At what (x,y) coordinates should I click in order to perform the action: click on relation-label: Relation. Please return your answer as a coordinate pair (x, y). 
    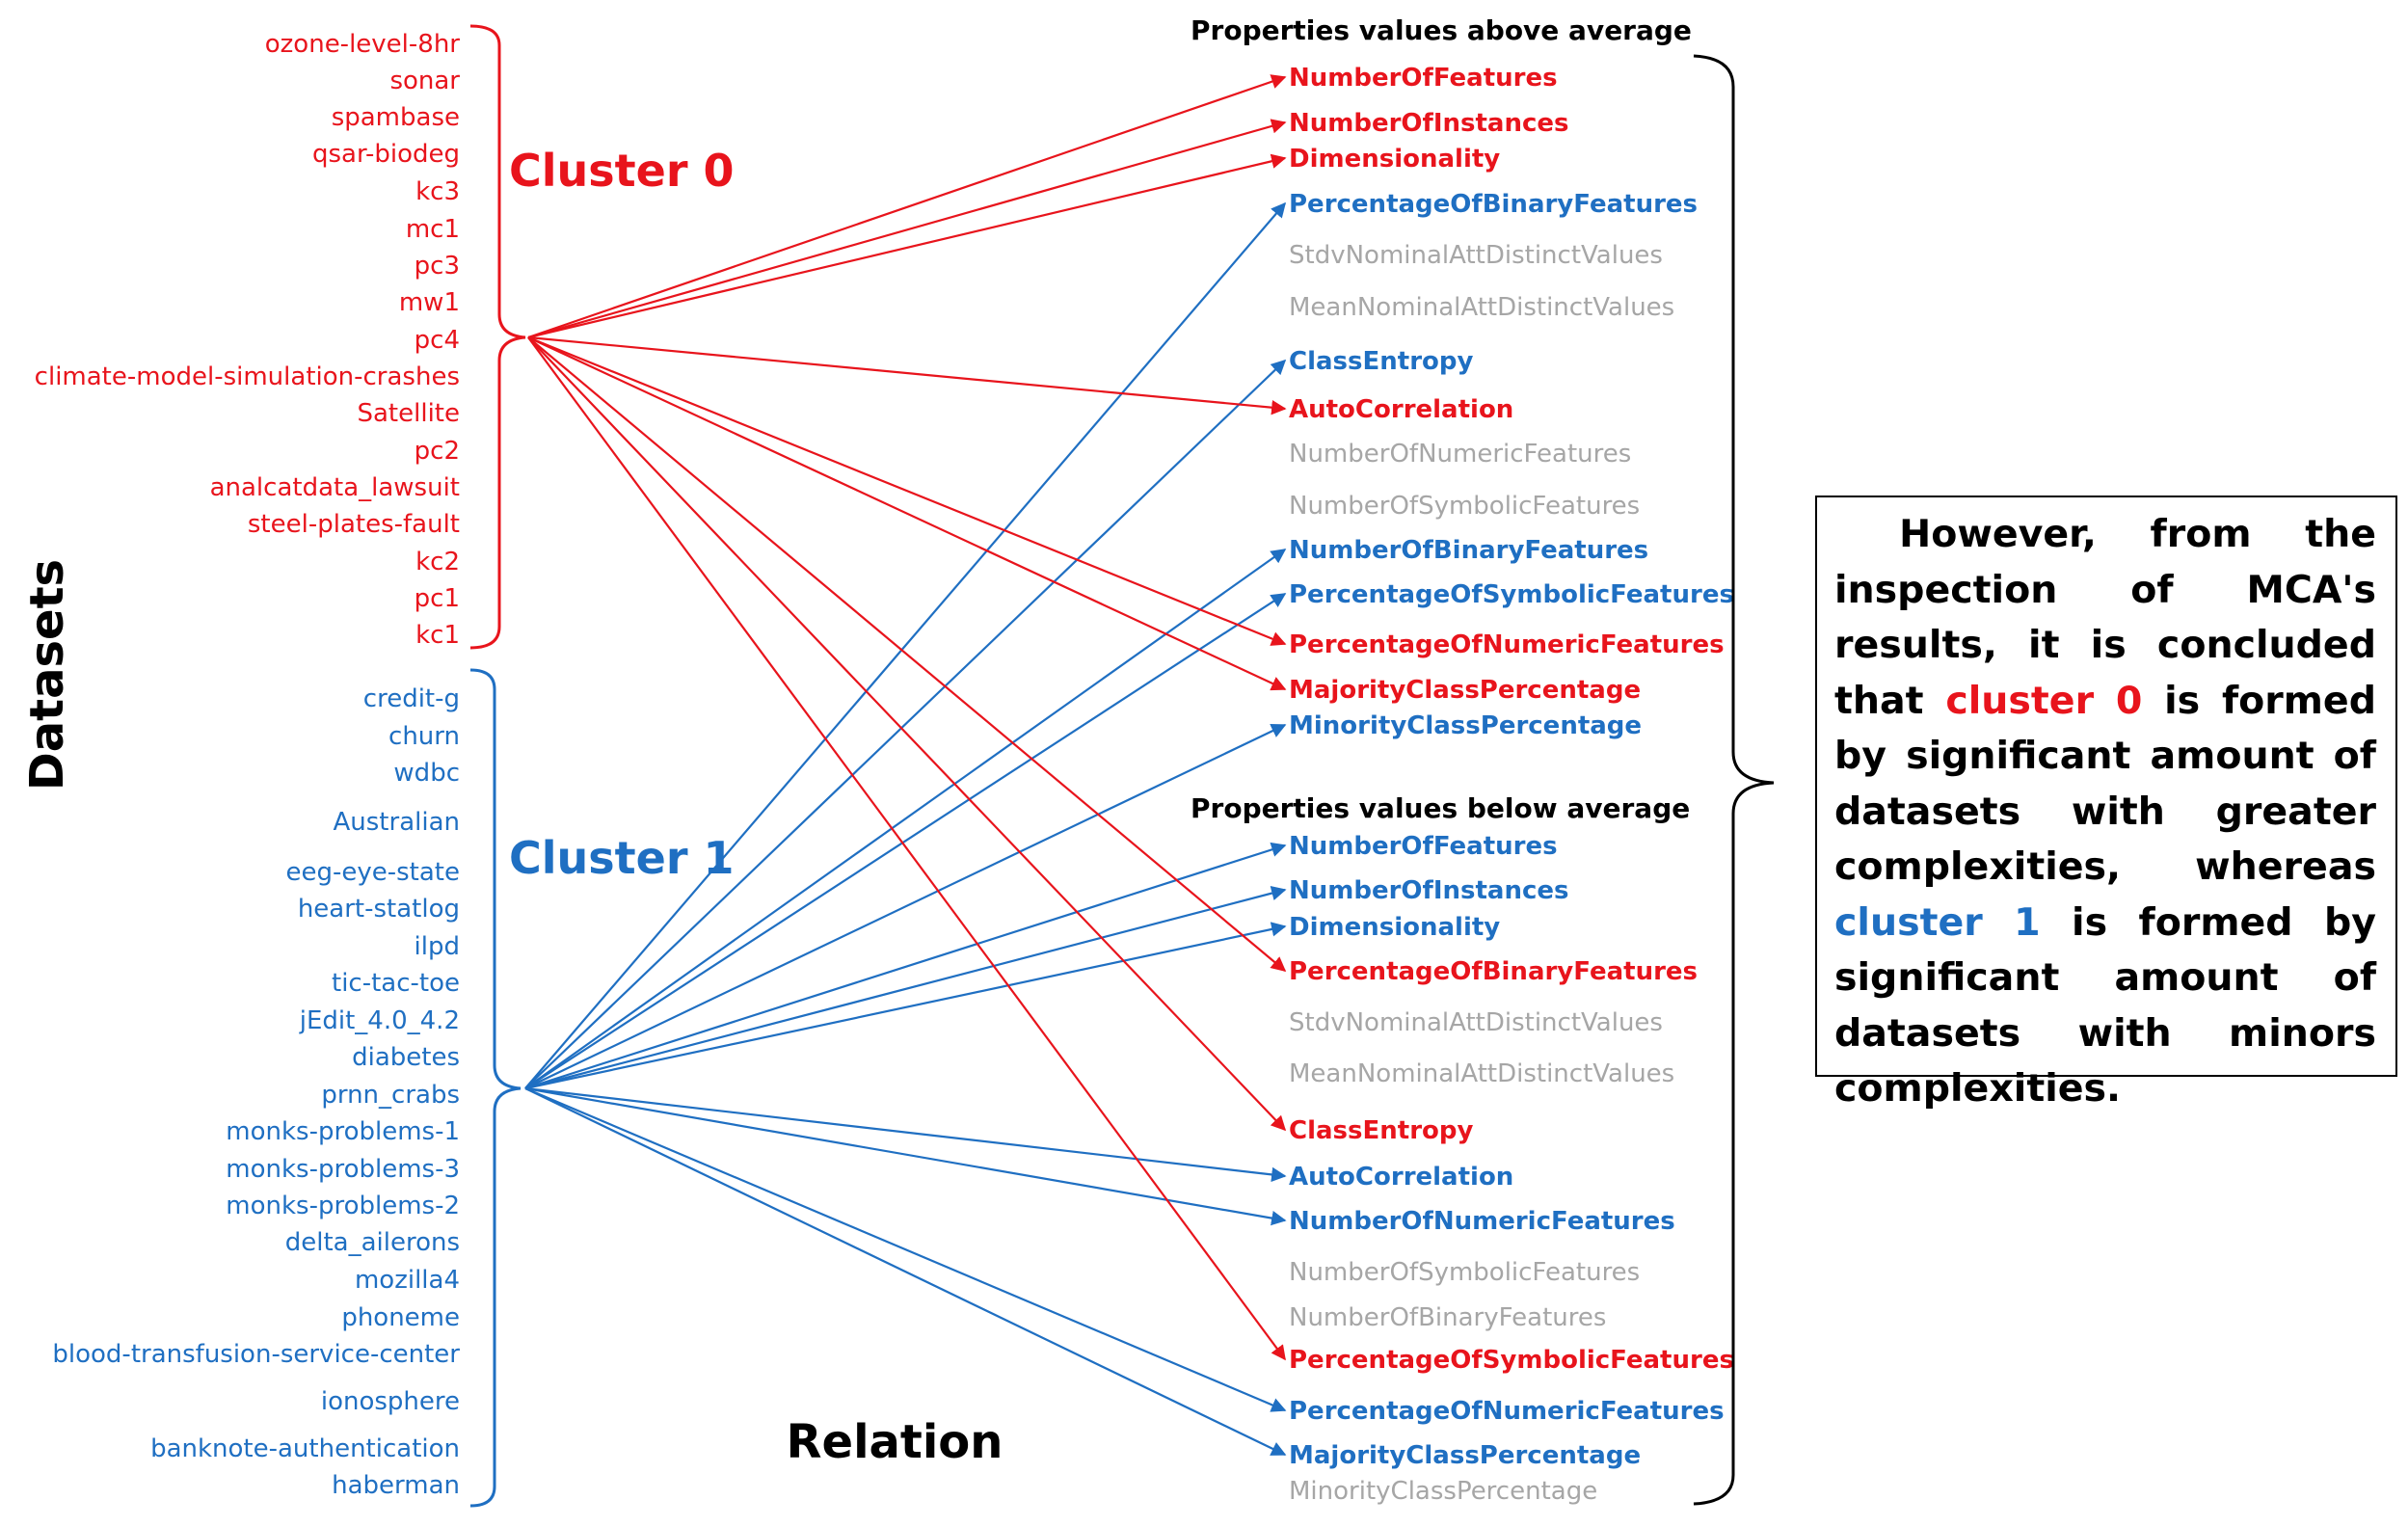
    Looking at the image, I should click on (895, 1442).